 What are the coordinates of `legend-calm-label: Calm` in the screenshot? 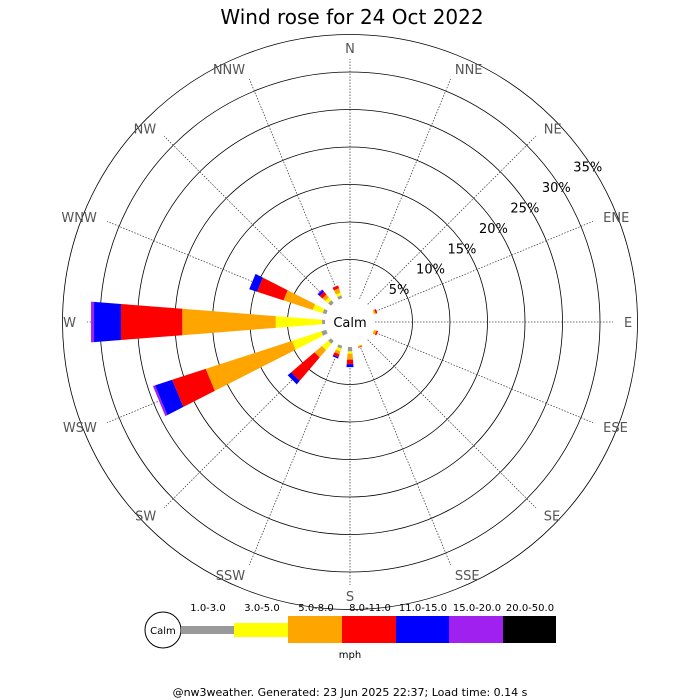 It's located at (163, 631).